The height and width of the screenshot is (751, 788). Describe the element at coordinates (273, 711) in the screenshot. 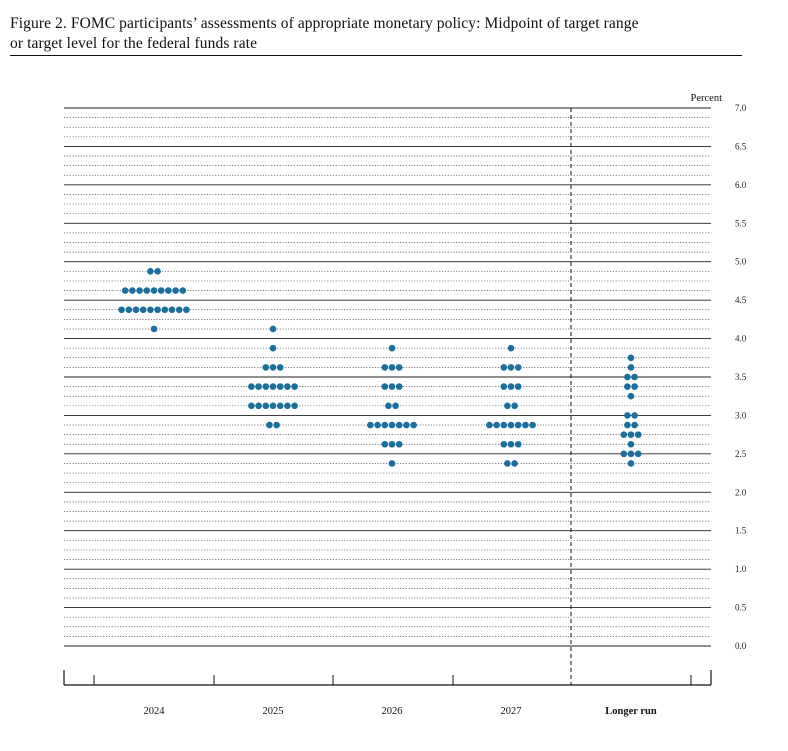

I see `x-category-label: 2025` at that location.